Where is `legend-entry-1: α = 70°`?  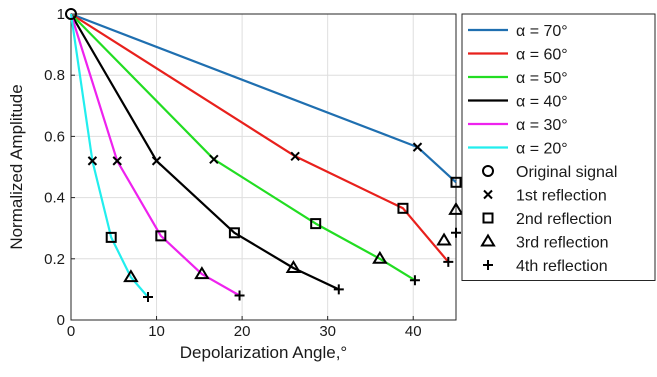
legend-entry-1: α = 70° is located at coordinates (518, 31).